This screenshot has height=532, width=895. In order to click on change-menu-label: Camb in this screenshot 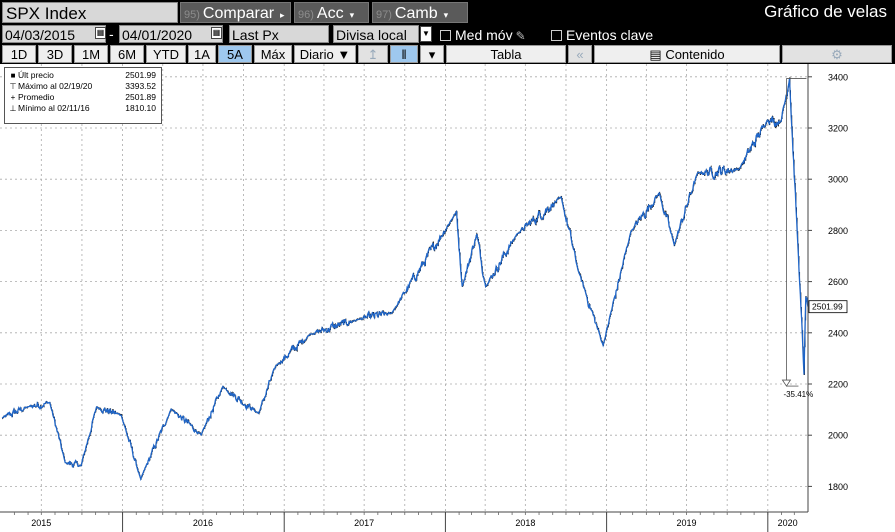, I will do `click(416, 13)`.